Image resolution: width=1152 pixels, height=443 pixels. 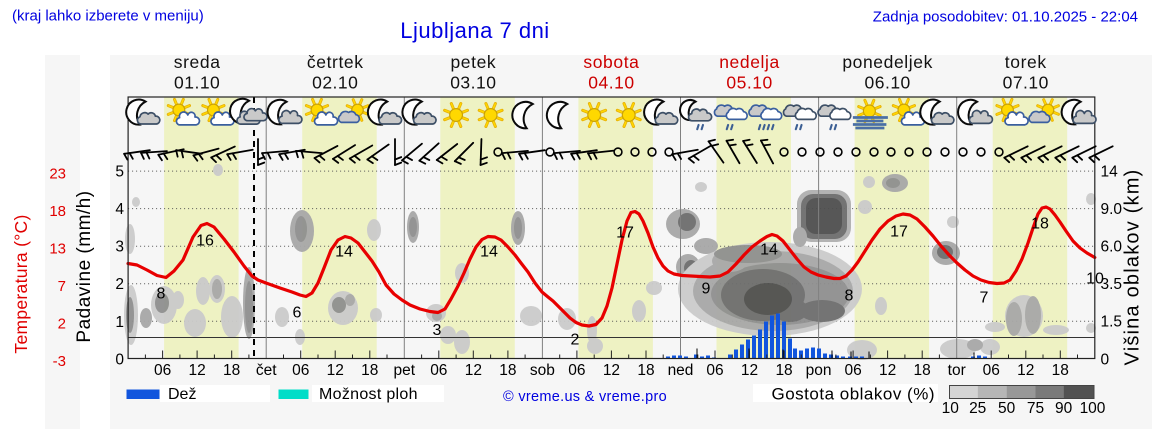 What do you see at coordinates (1007, 408) in the screenshot?
I see `svg-text: 50` at bounding box center [1007, 408].